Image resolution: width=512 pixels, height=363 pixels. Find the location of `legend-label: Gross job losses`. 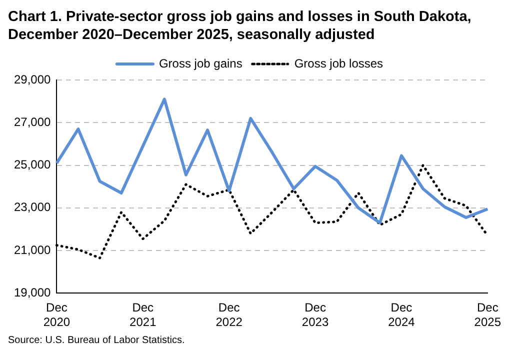

legend-label: Gross job losses is located at coordinates (339, 63).